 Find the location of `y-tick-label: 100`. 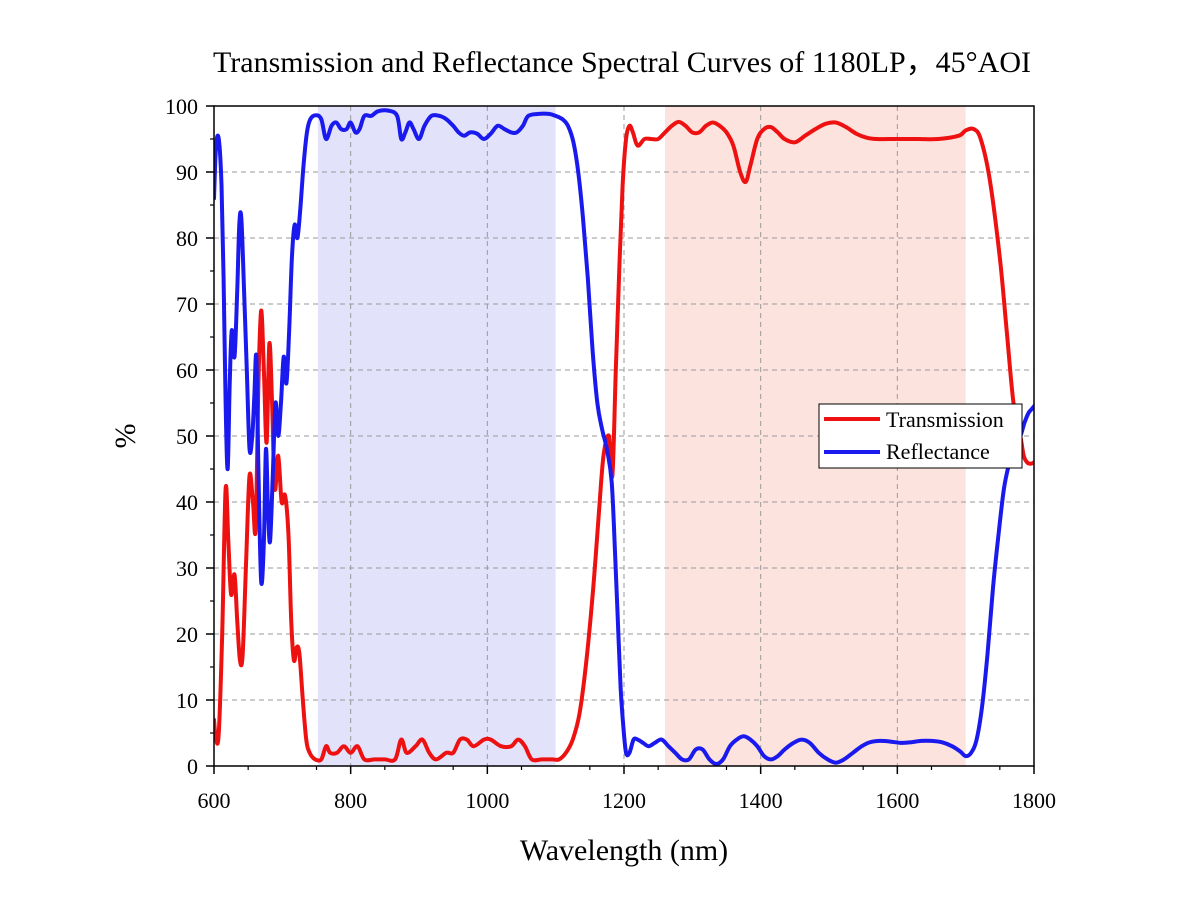

y-tick-label: 100 is located at coordinates (181, 106).